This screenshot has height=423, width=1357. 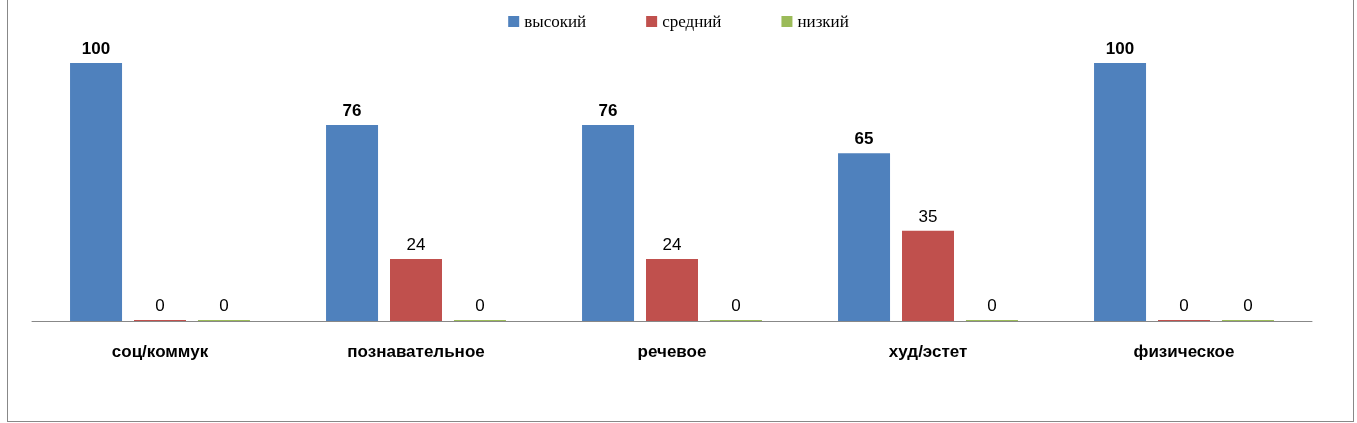 What do you see at coordinates (864, 139) in the screenshot?
I see `data-label: 65` at bounding box center [864, 139].